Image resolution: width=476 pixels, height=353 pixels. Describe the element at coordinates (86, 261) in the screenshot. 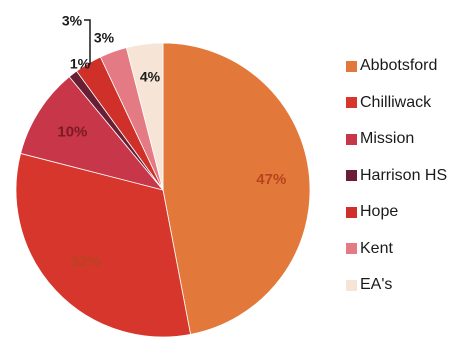

I see `value-label-chilliwack: 32%` at that location.